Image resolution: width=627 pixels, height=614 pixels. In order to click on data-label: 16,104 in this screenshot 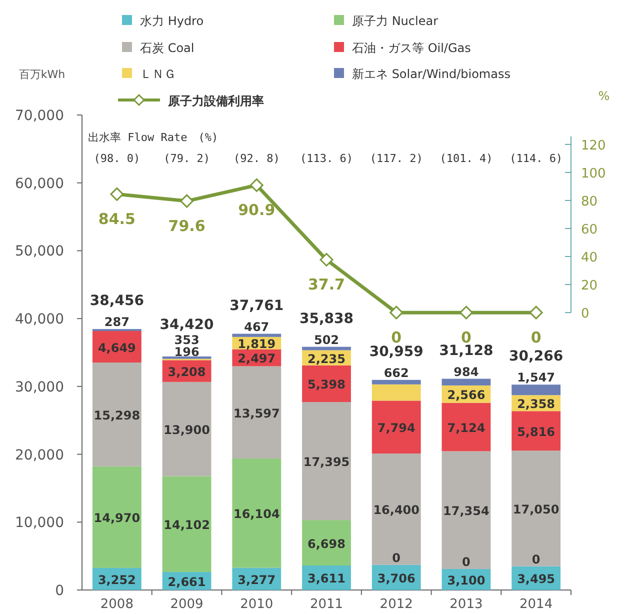, I will do `click(256, 514)`.